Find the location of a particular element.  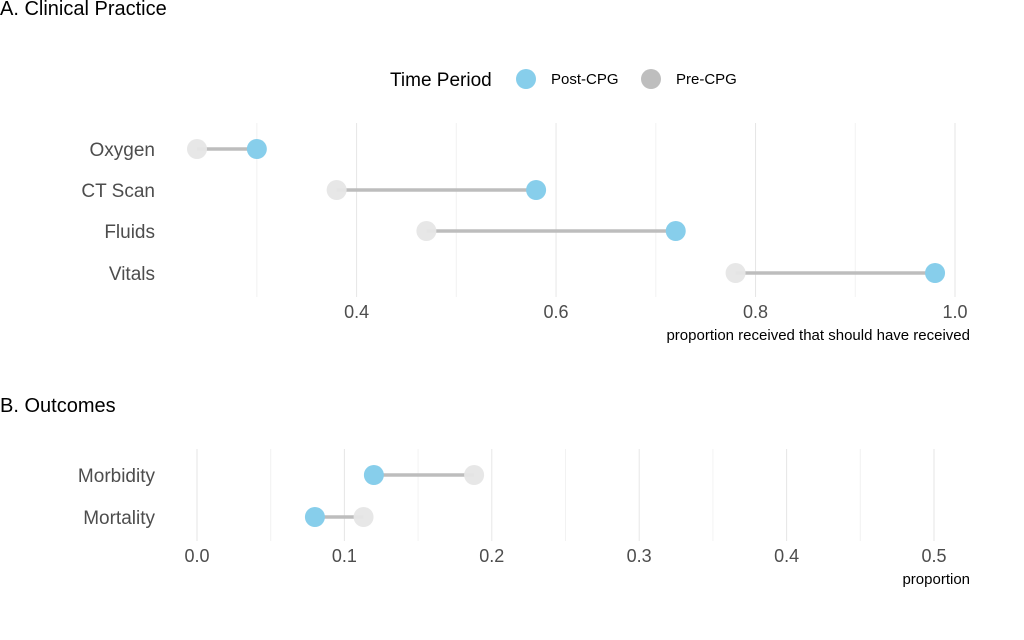

category-label-vitals: Vitals is located at coordinates (132, 274).